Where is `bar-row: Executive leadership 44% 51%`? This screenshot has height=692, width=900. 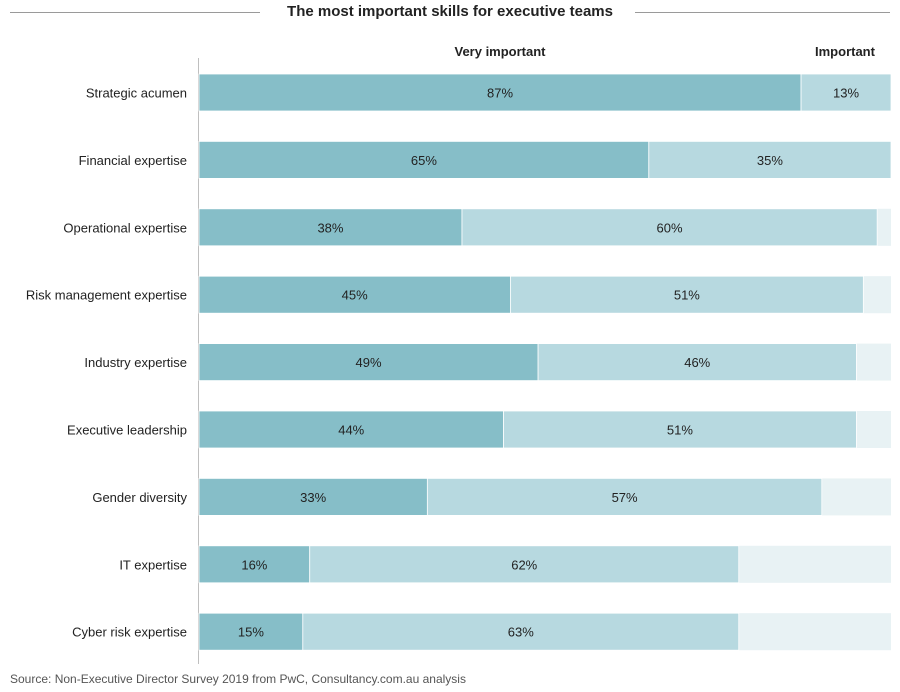
bar-row: Executive leadership 44% 51% is located at coordinates (479, 429).